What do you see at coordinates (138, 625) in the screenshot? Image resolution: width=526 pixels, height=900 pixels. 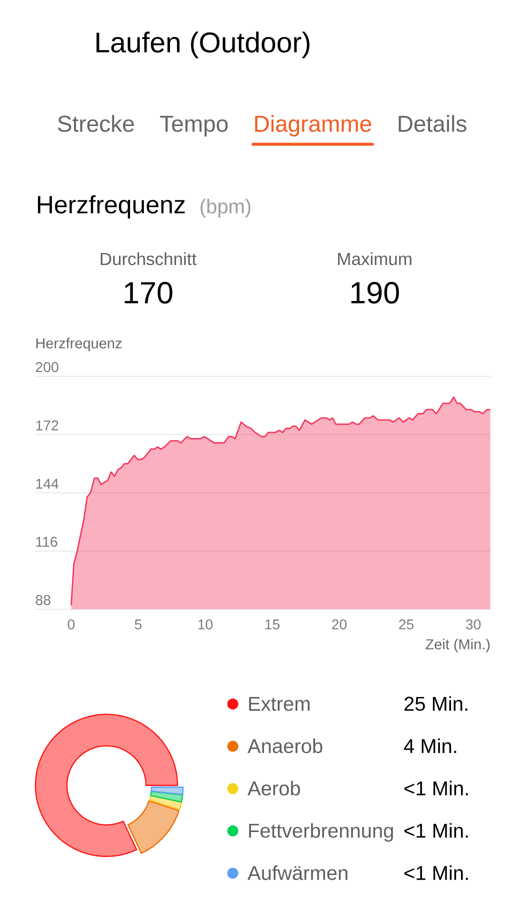 I see `x-tick-label: 5` at bounding box center [138, 625].